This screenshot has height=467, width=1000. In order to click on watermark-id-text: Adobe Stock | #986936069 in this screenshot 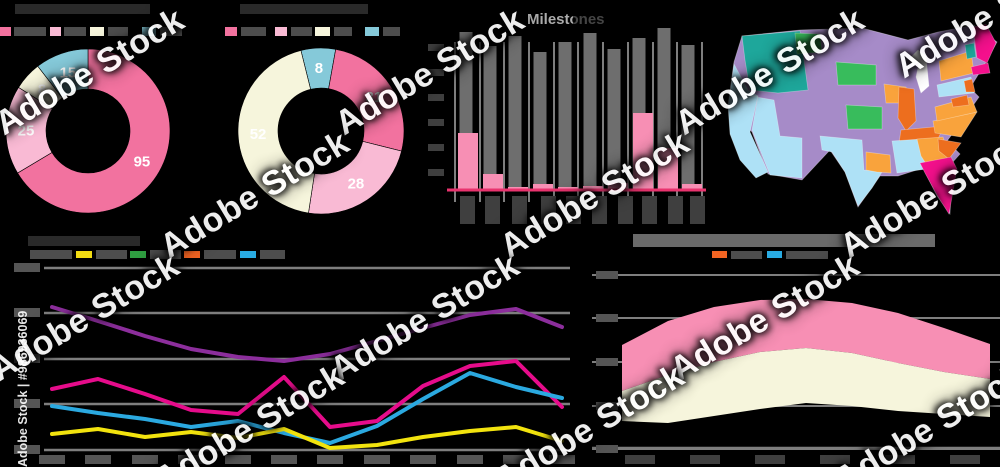, I will do `click(23, 388)`.